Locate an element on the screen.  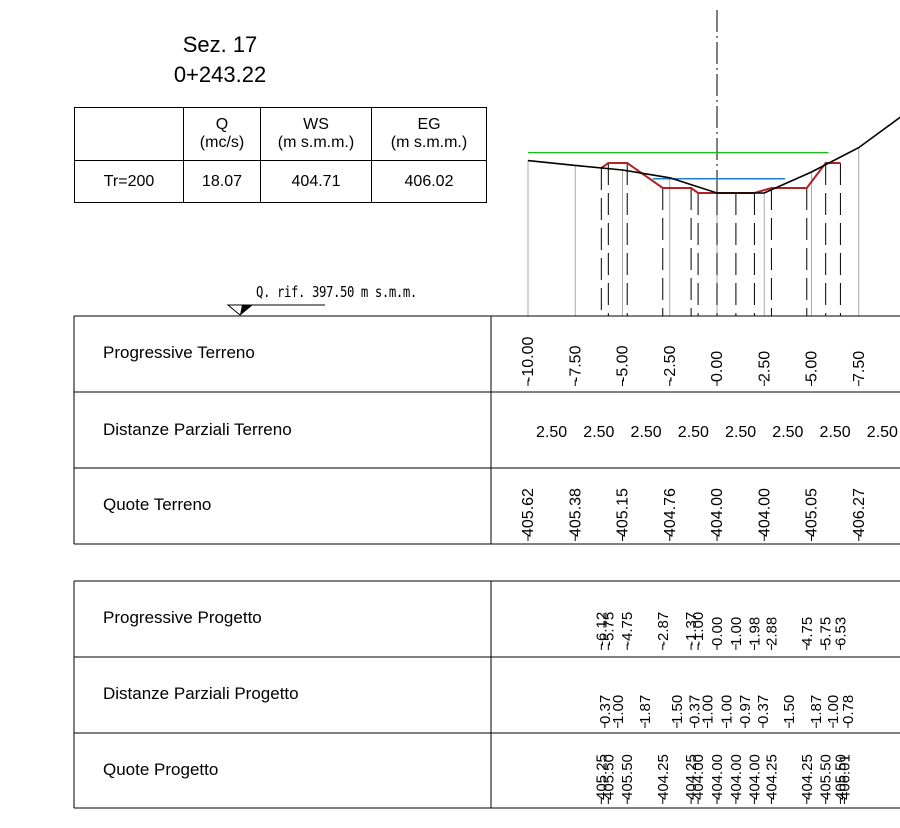
band-label-progressive-progetto: Progressive Progetto is located at coordinates (182, 617).